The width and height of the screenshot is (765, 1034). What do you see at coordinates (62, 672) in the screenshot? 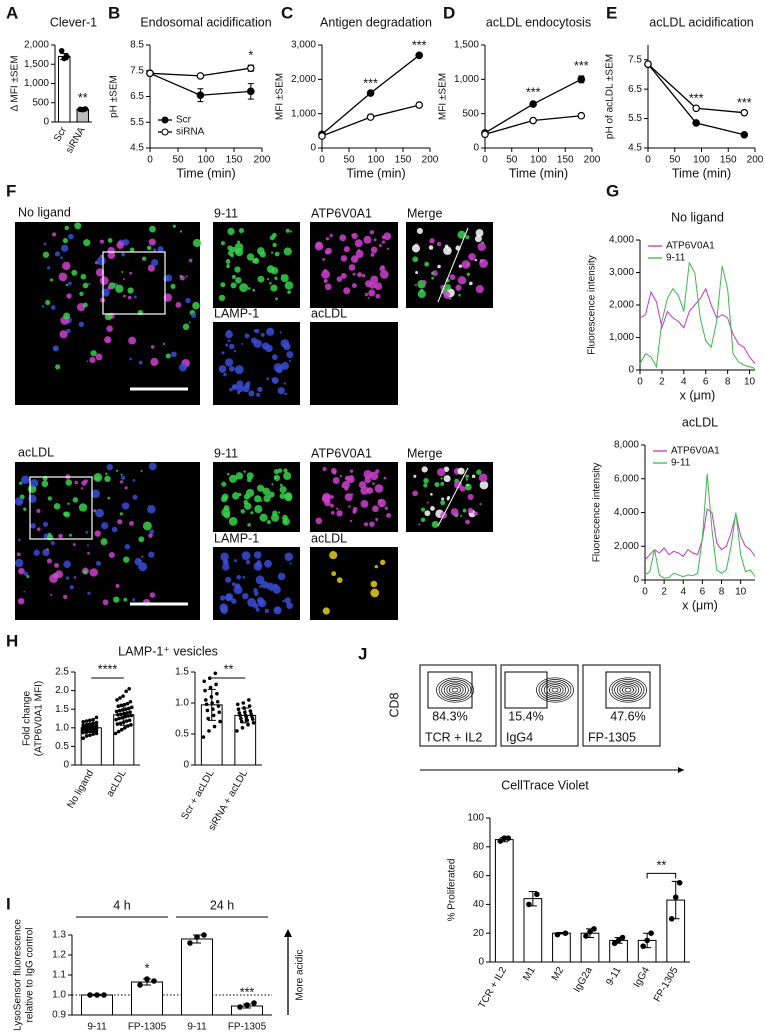
I see `y-tick-label: 2.5` at bounding box center [62, 672].